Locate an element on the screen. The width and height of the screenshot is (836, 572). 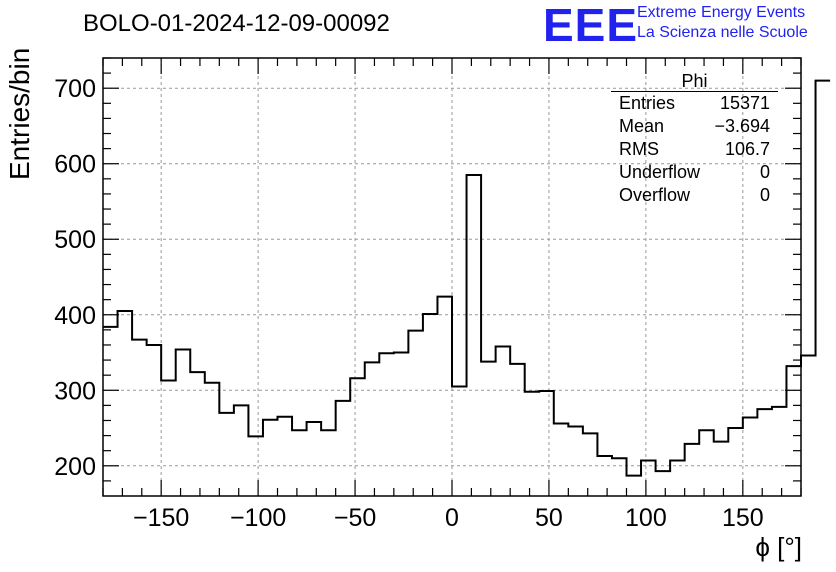
stats-label: Overflow is located at coordinates (655, 195).